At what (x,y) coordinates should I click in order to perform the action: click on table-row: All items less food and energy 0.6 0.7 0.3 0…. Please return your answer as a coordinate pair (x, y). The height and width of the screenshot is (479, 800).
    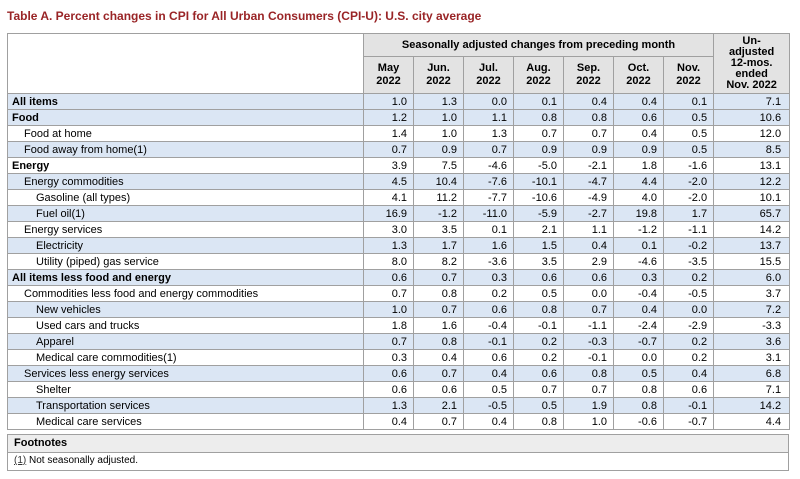
    Looking at the image, I should click on (399, 277).